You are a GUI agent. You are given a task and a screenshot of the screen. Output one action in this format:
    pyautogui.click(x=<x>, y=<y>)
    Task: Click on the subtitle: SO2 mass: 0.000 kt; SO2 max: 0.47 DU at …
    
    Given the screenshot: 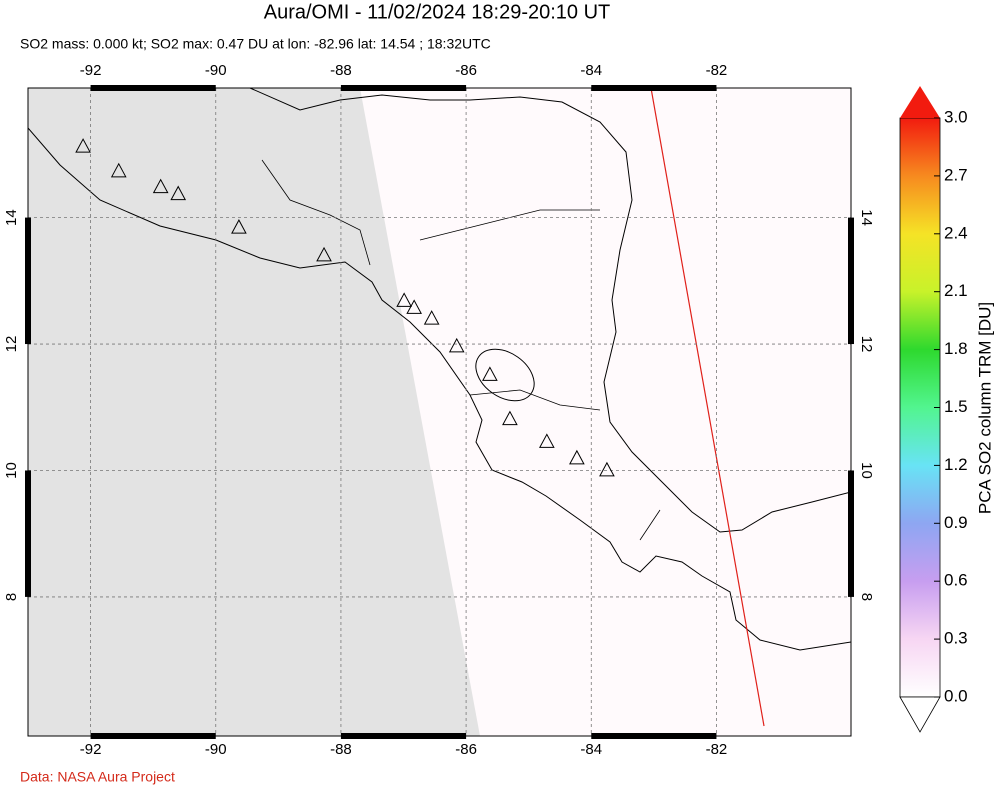 What is the action you would take?
    pyautogui.click(x=255, y=44)
    